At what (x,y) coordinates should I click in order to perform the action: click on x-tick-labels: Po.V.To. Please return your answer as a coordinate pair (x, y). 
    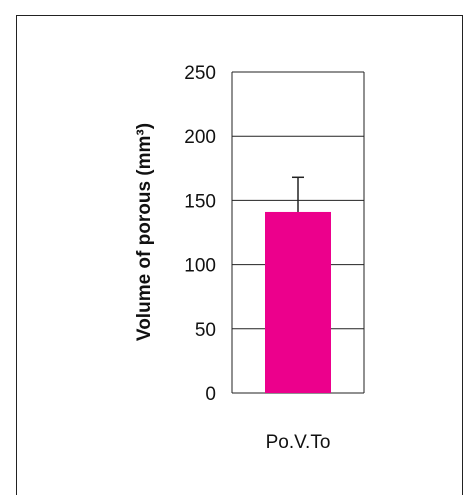
    Looking at the image, I should click on (298, 442).